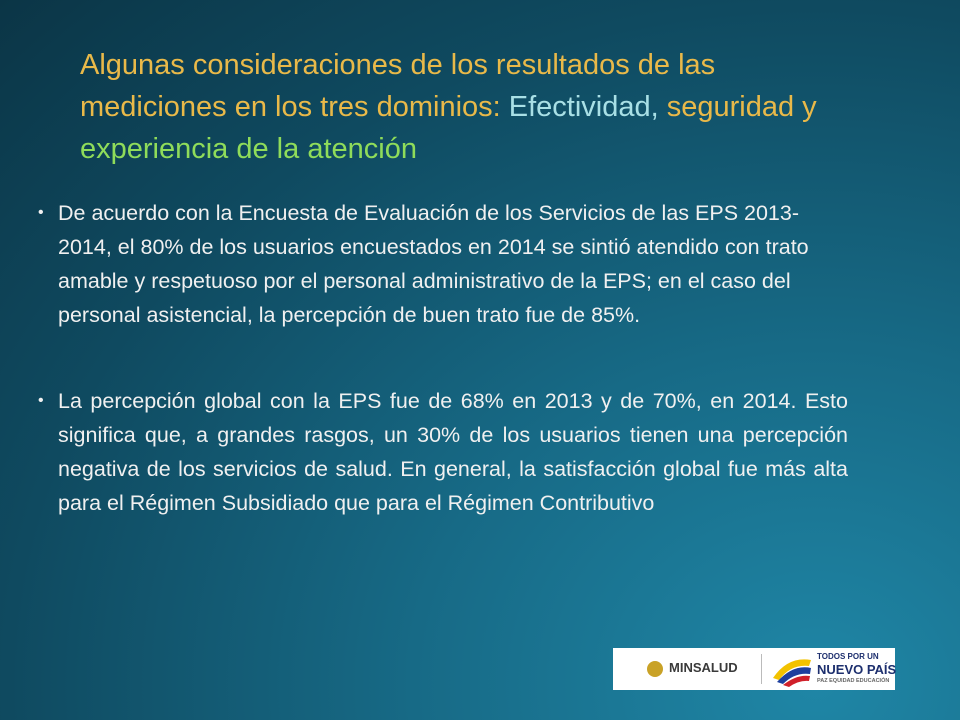 The image size is (960, 720). What do you see at coordinates (248, 149) in the screenshot?
I see `title-segment: experiencia de la atención` at bounding box center [248, 149].